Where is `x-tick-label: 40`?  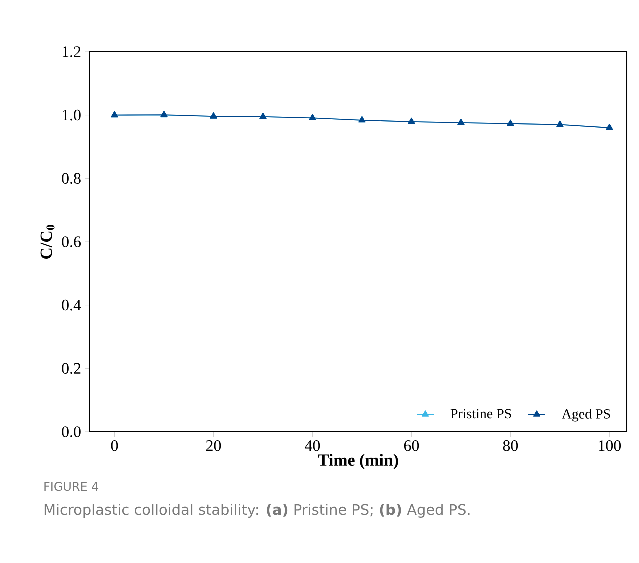 x-tick-label: 40 is located at coordinates (312, 446).